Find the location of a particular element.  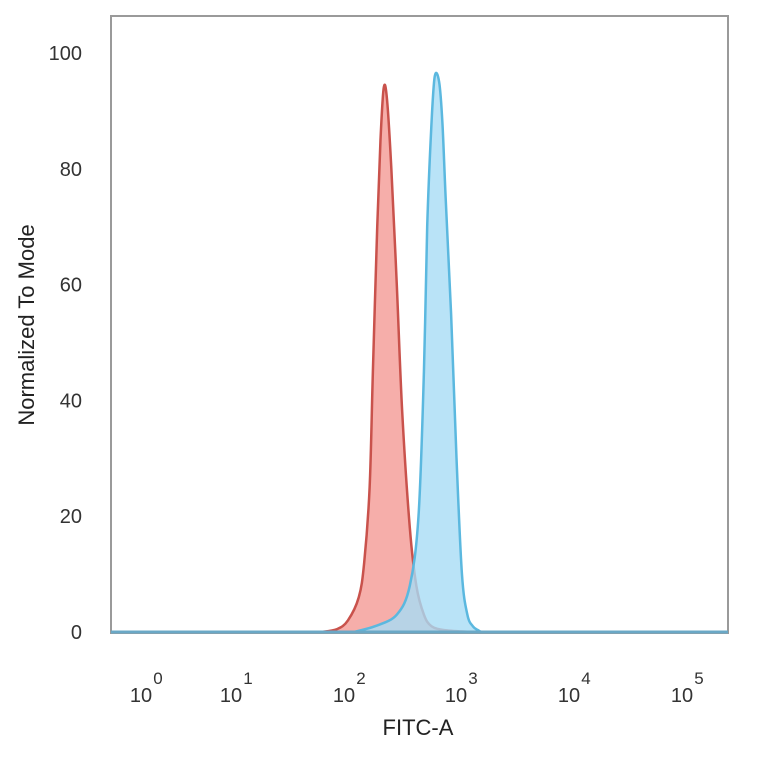

x-tick-exponent: 2 is located at coordinates (360, 678).